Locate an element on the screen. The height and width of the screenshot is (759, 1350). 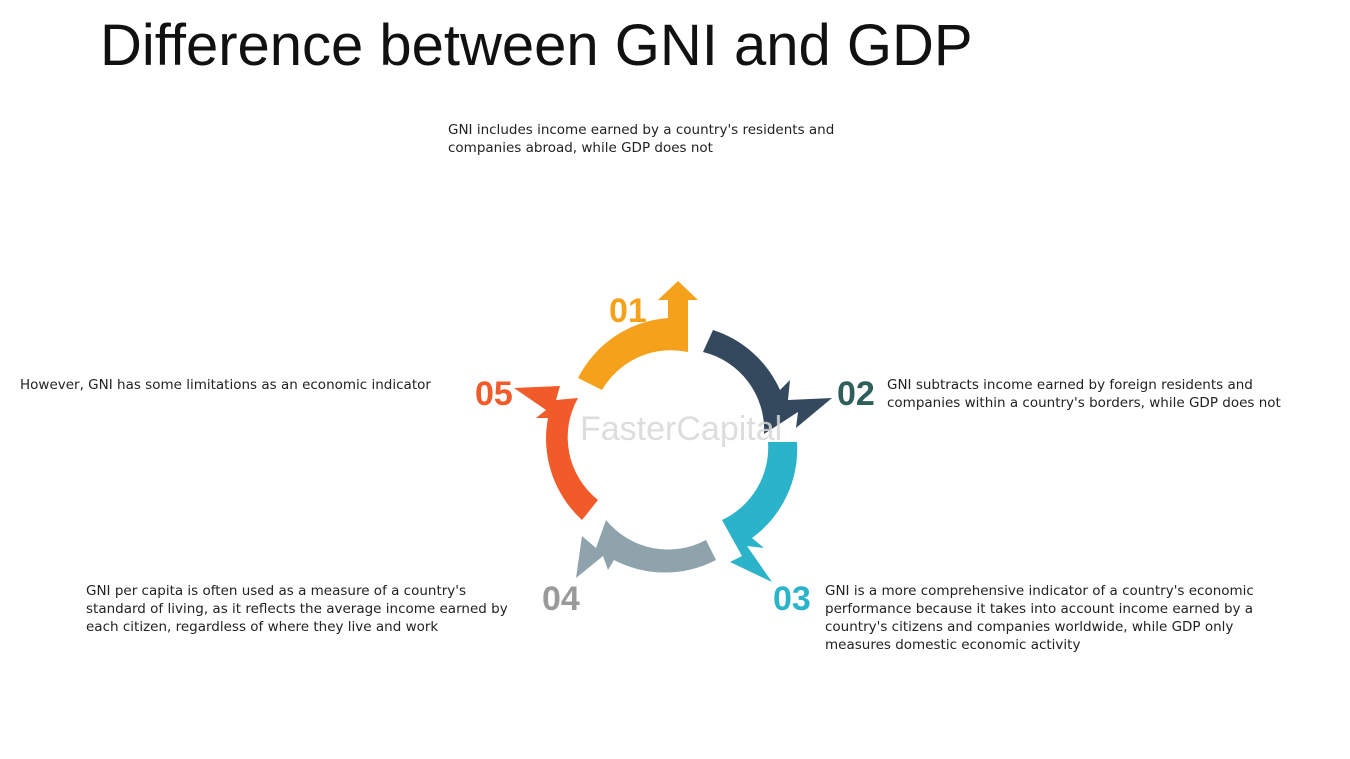
page-title: Difference between GNI and GDP is located at coordinates (536, 45).